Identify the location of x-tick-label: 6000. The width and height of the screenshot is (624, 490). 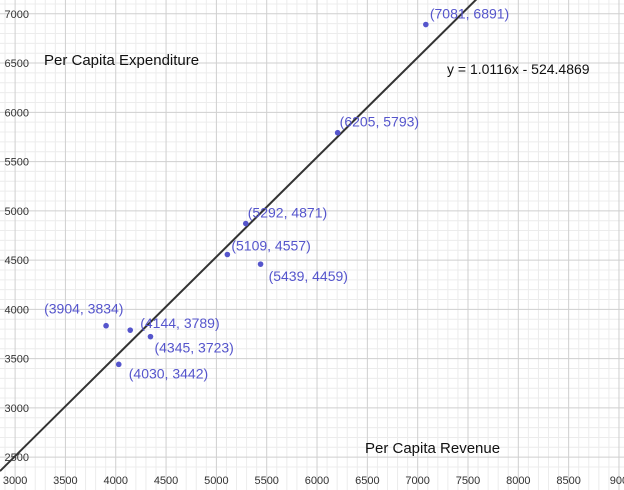
(317, 481).